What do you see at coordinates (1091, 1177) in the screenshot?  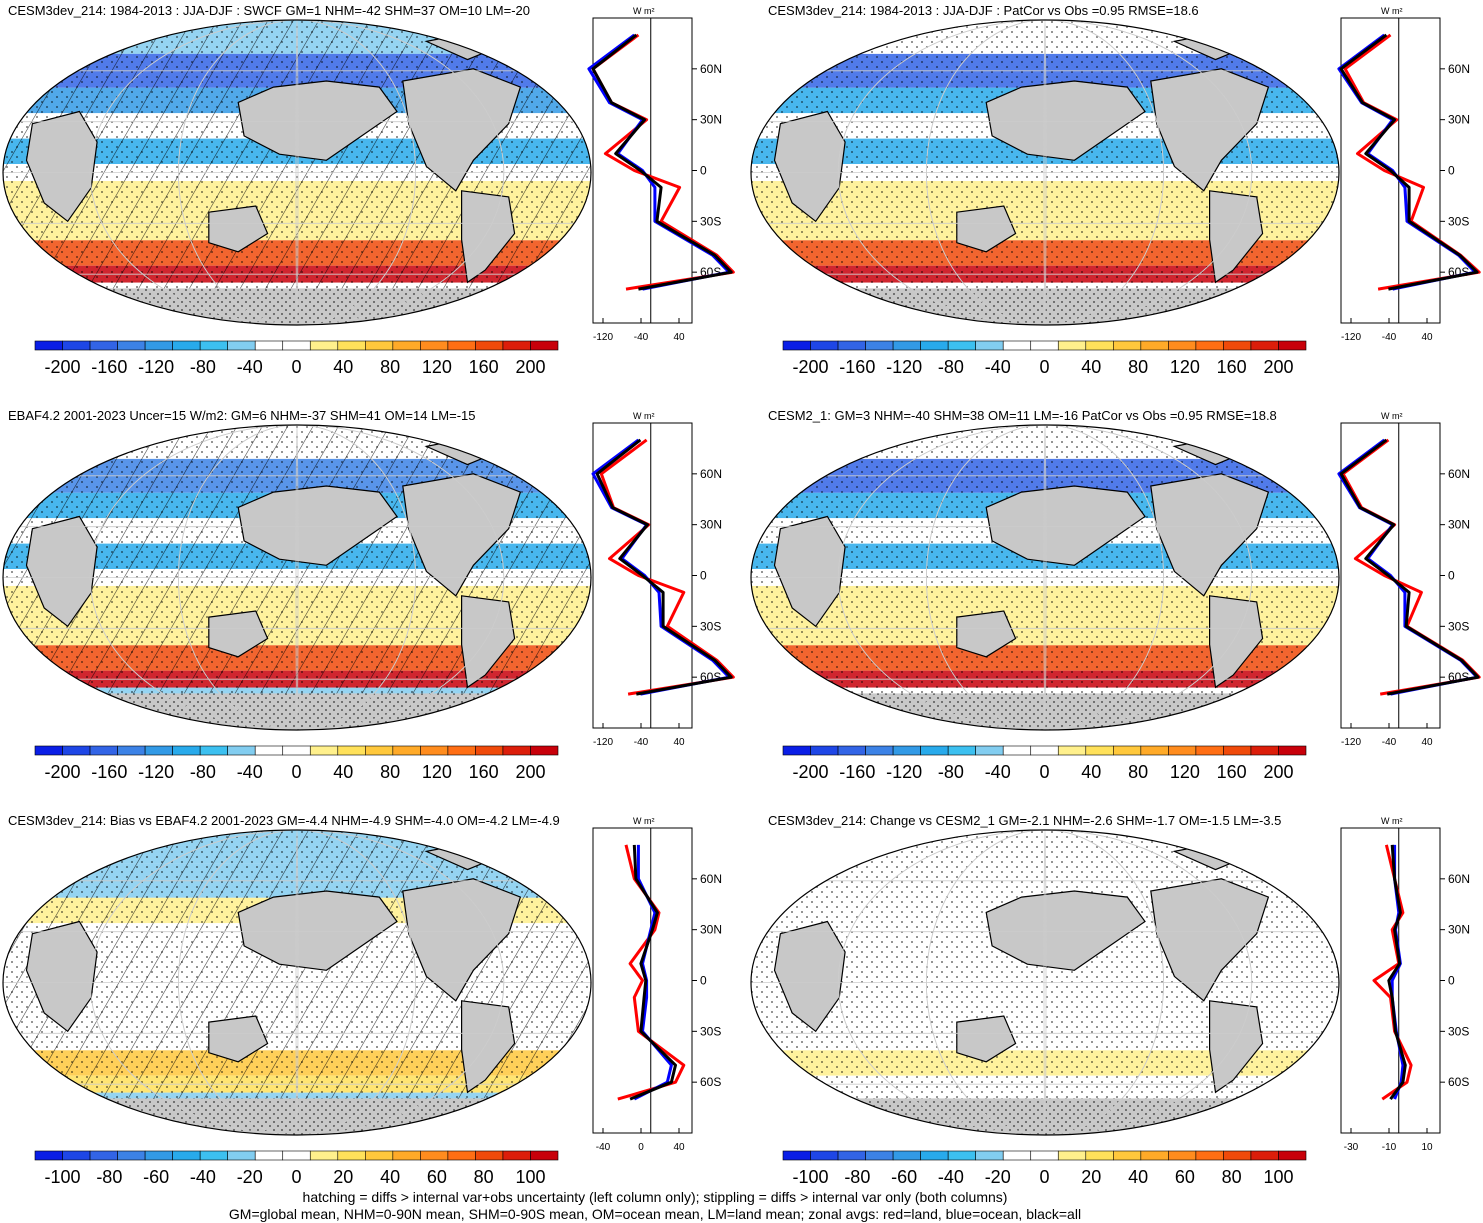 I see `colorbar-tick-label: 20` at bounding box center [1091, 1177].